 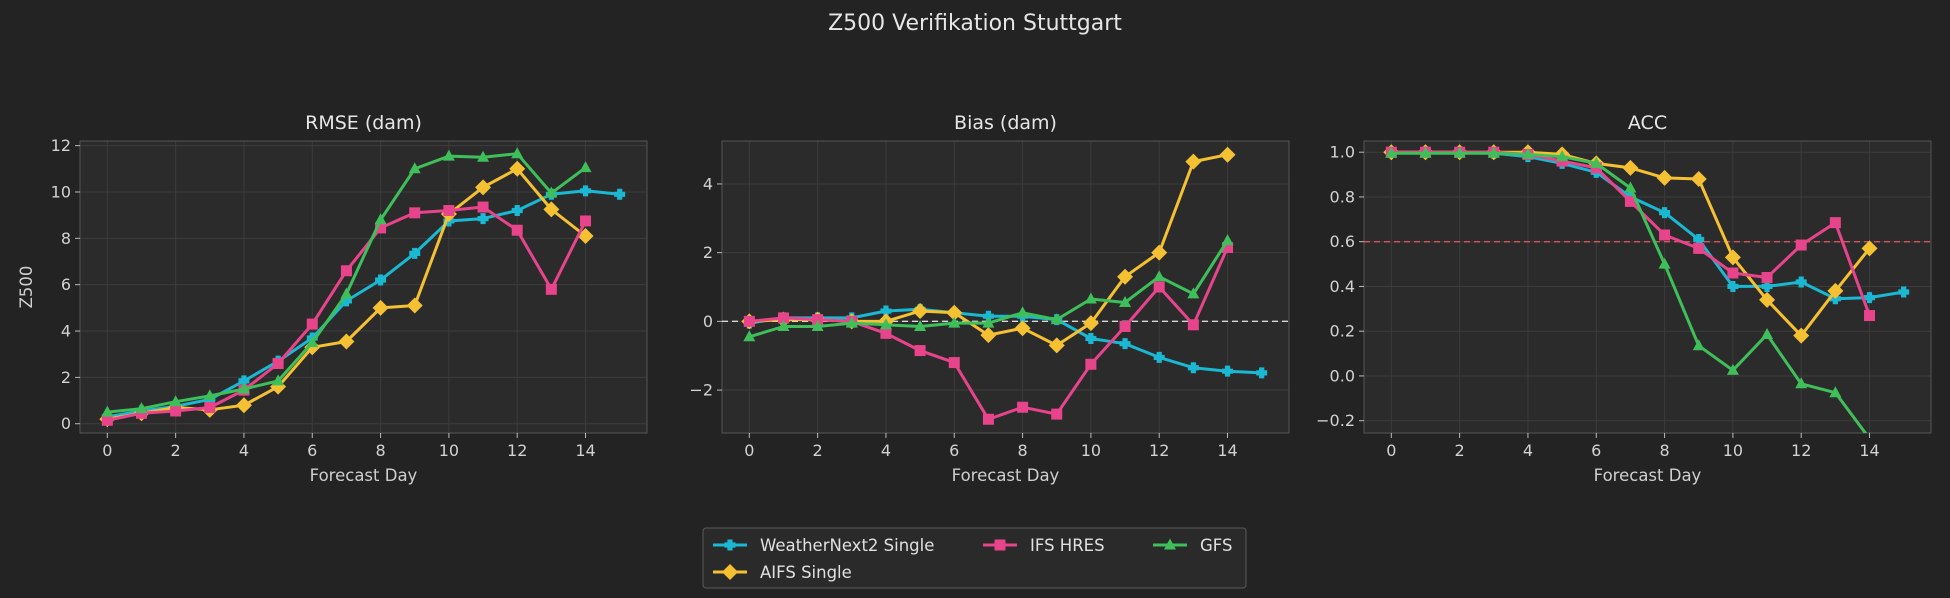 I want to click on legend-item-ifs-hres: IFS HRES, so click(x=1044, y=545).